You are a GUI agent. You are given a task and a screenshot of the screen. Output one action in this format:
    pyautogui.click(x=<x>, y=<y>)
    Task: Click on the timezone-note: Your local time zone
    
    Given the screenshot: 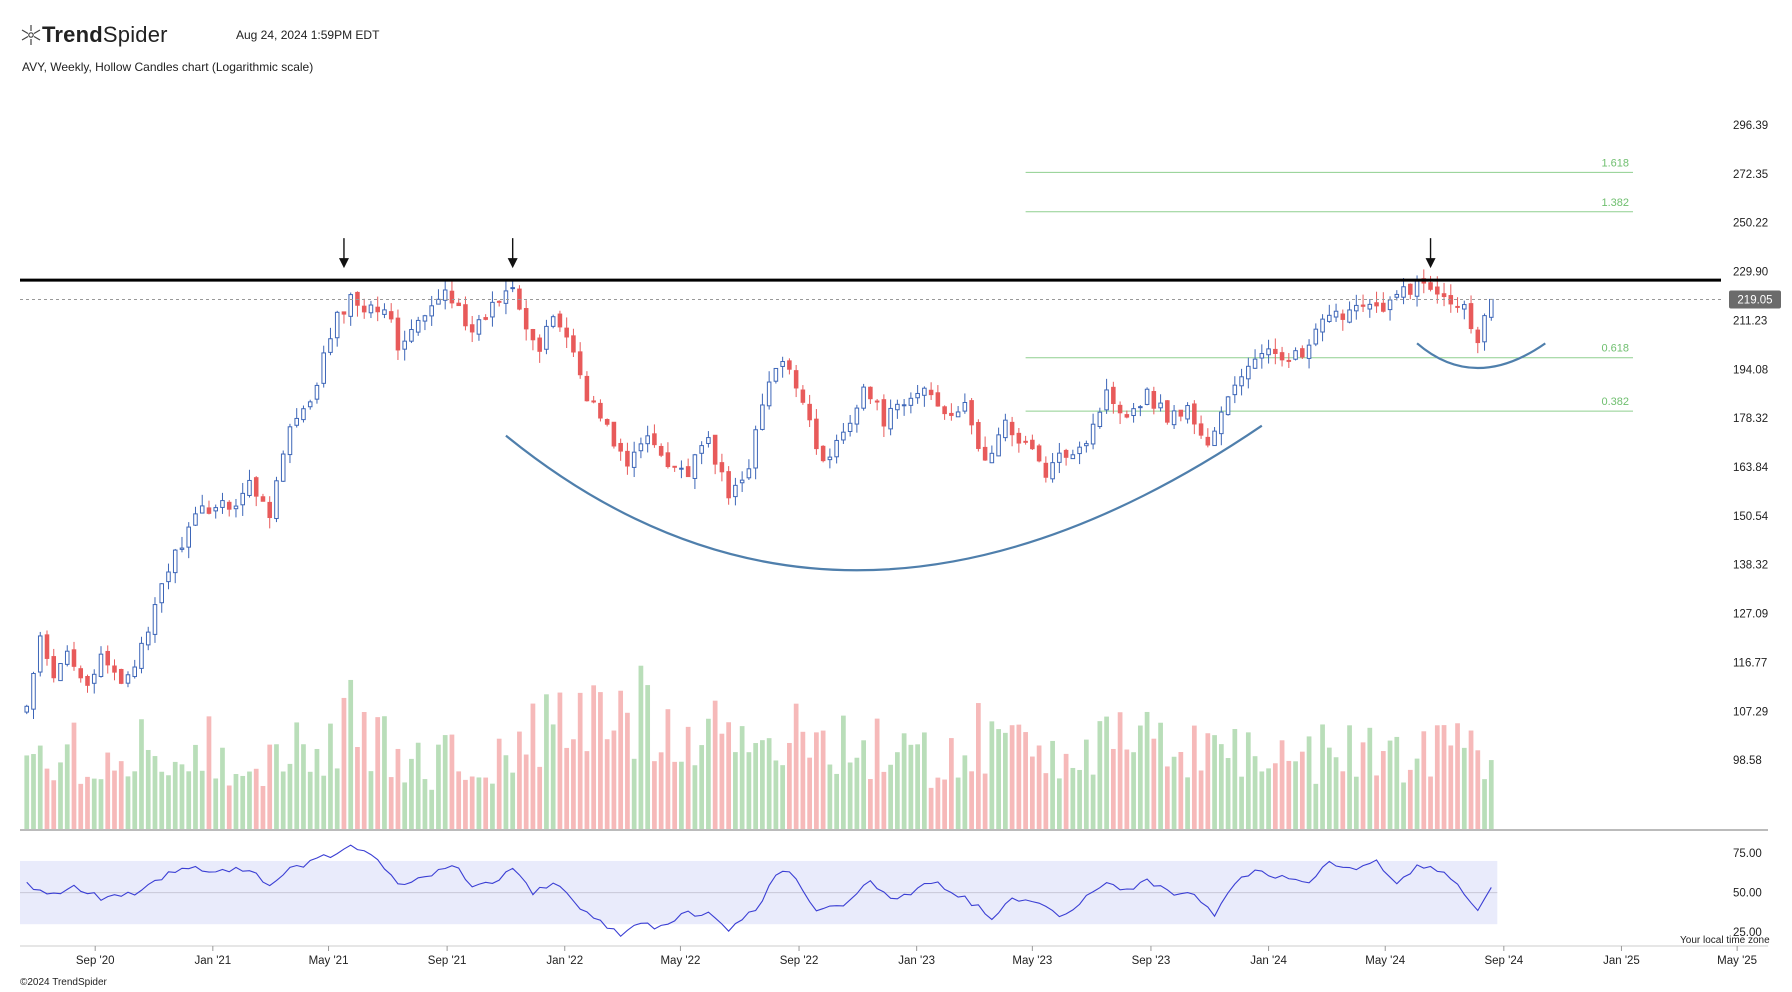 What is the action you would take?
    pyautogui.click(x=1725, y=940)
    